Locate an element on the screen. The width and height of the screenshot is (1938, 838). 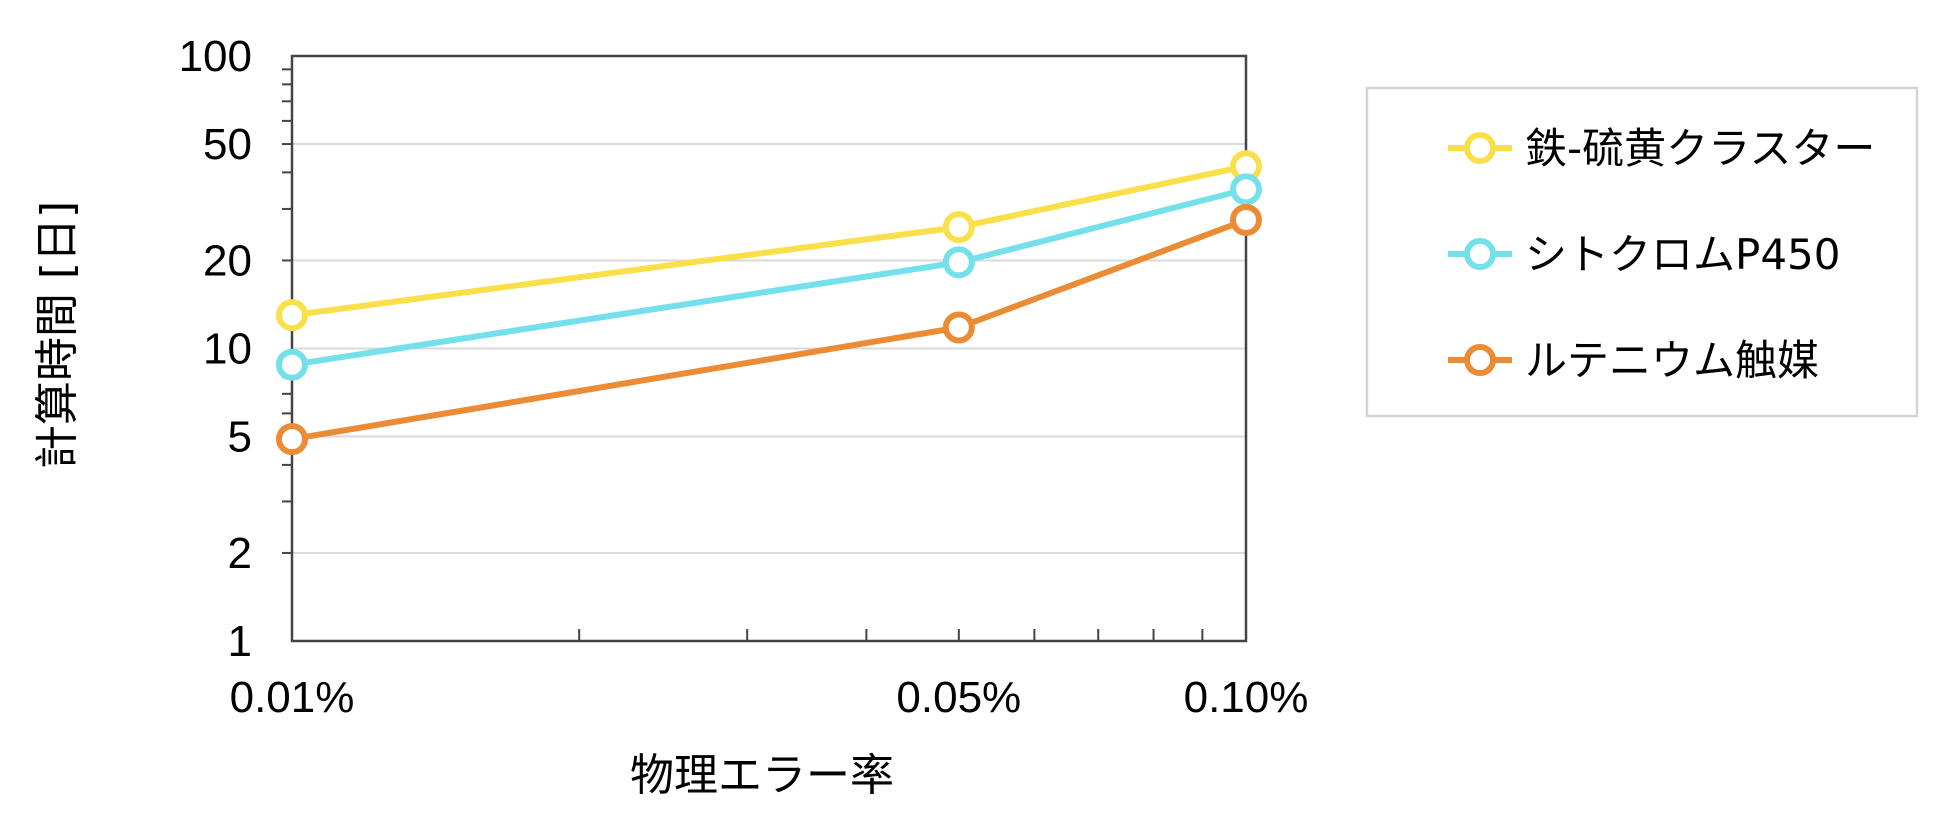
y-tick-labels: 1 2 5 10 20 50 100 is located at coordinates (215, 349).